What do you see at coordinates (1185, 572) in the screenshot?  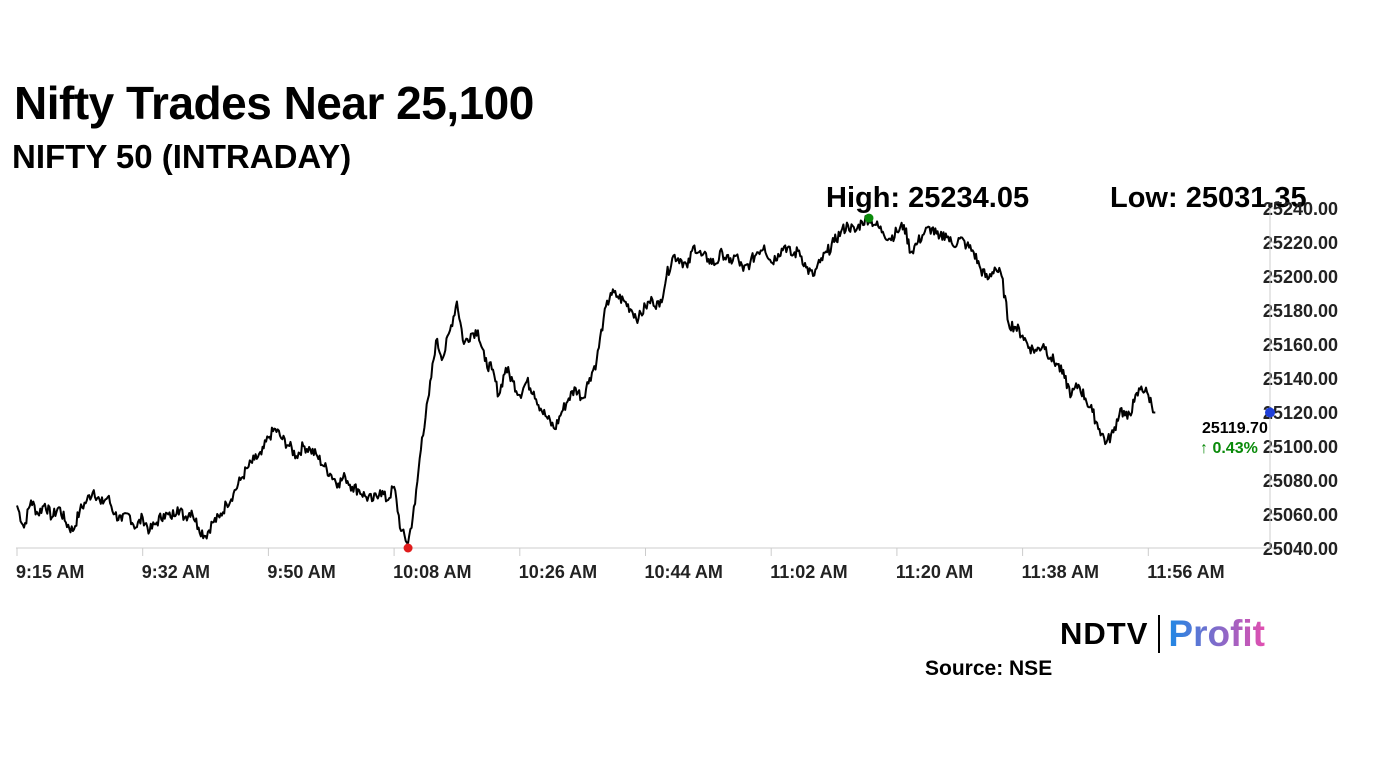 I see `x-tick-label: 11:56 AM` at bounding box center [1185, 572].